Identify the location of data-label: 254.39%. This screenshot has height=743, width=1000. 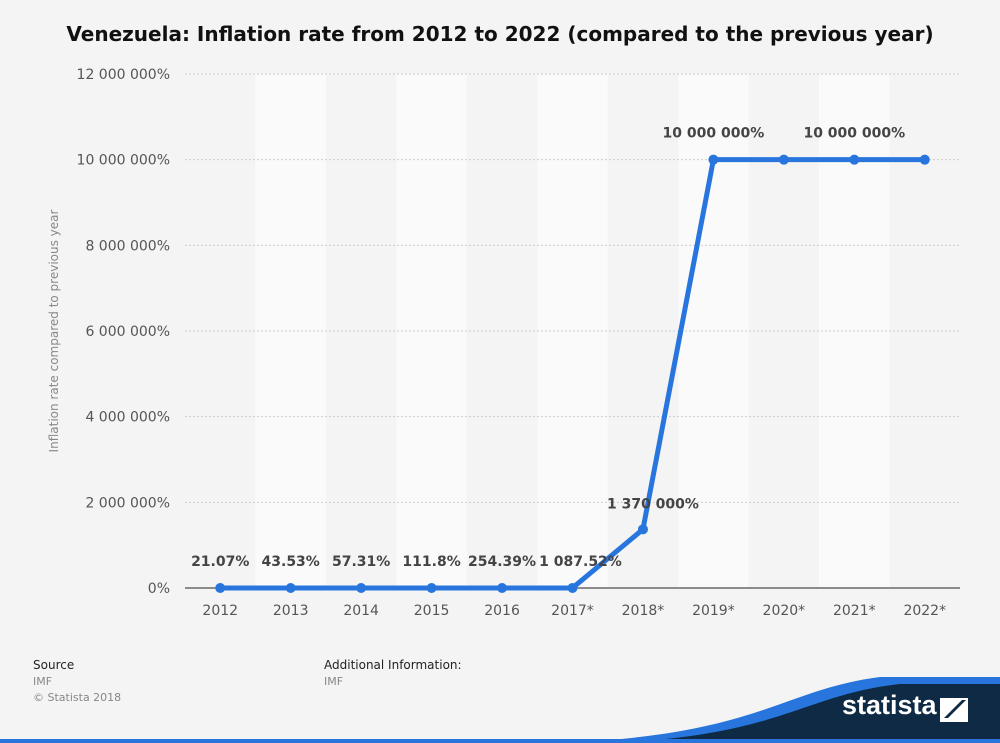
(502, 562).